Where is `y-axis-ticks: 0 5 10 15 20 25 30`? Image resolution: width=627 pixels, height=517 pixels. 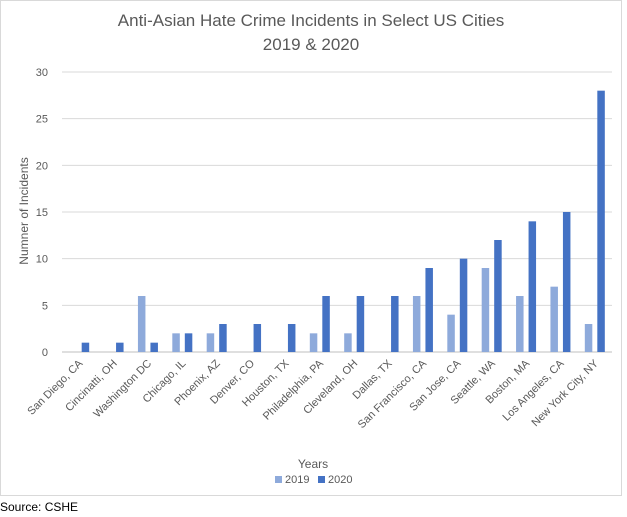 y-axis-ticks: 0 5 10 15 20 25 30 is located at coordinates (42, 213).